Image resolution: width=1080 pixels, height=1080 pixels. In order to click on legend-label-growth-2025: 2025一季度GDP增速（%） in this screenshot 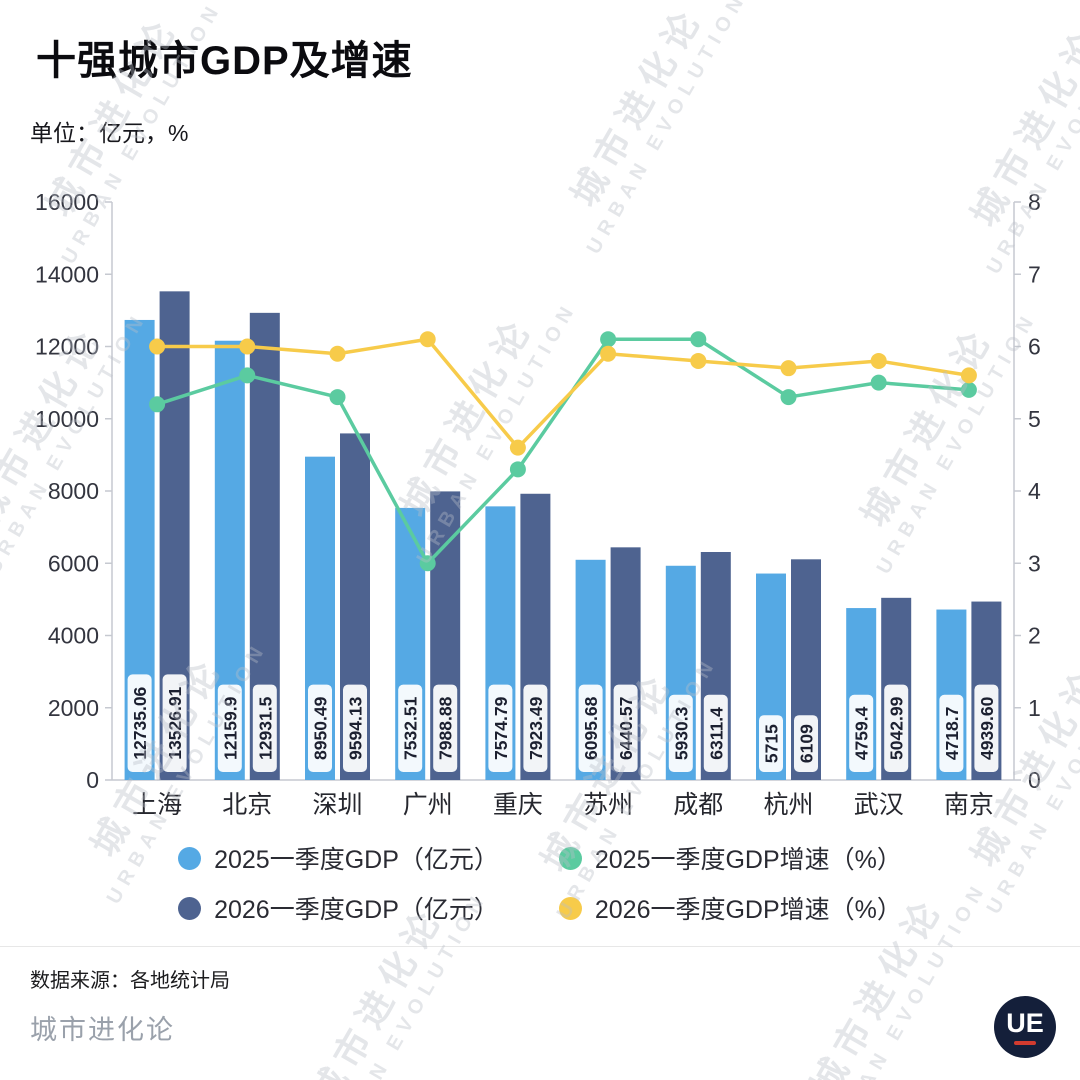, I will do `click(748, 860)`.